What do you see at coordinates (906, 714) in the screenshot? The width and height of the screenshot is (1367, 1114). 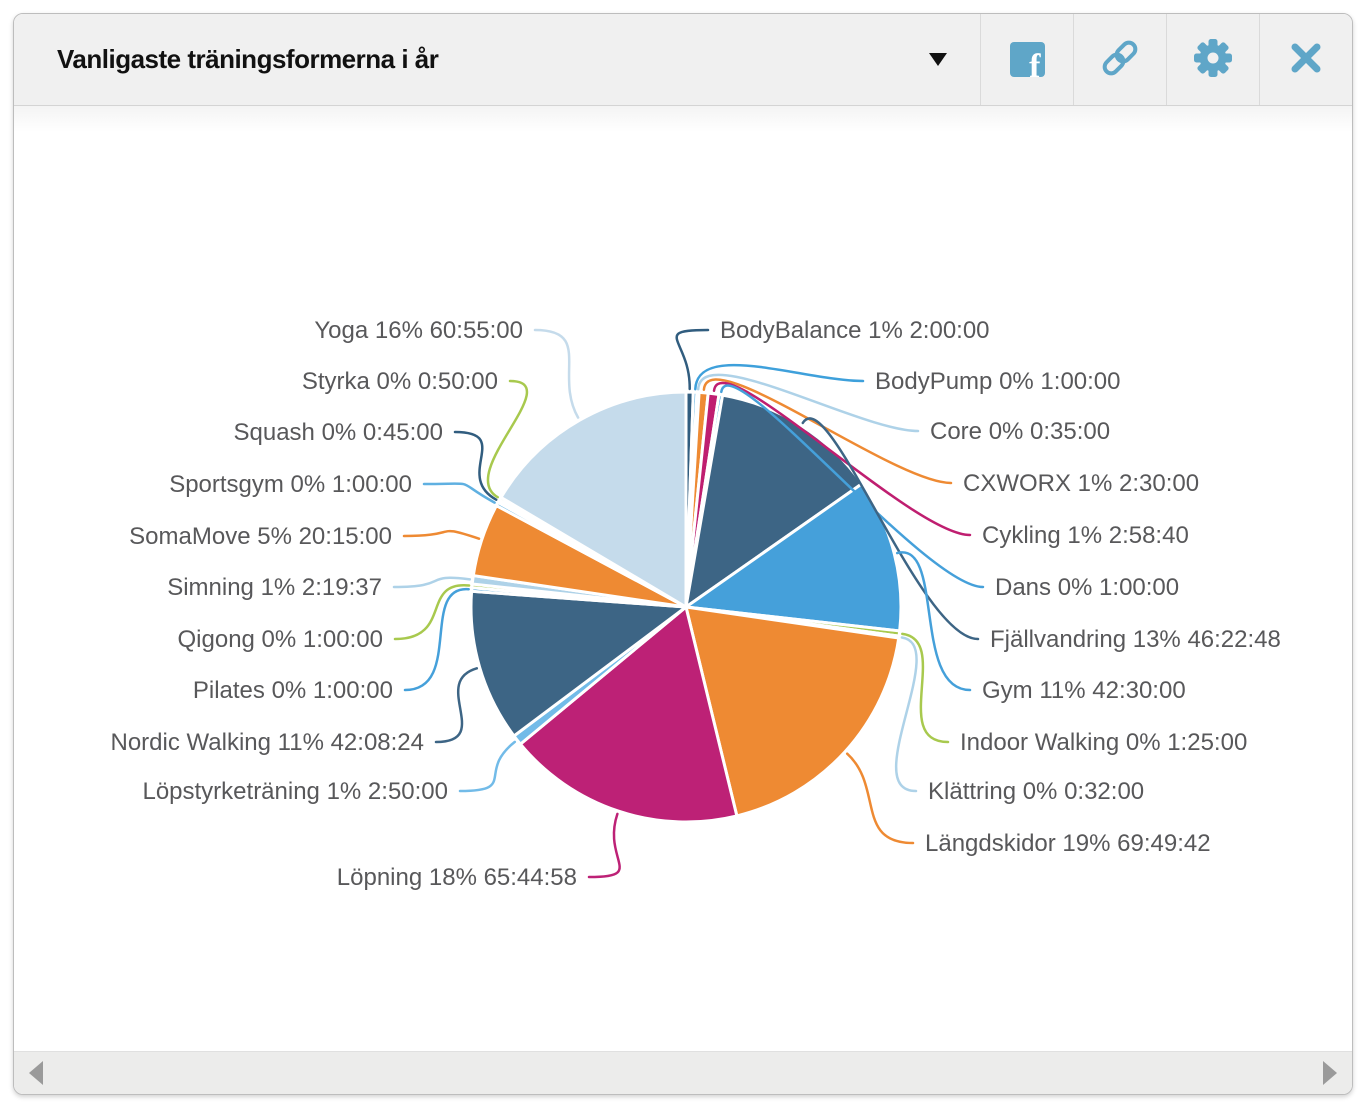 I see `leader-kl-ttring` at bounding box center [906, 714].